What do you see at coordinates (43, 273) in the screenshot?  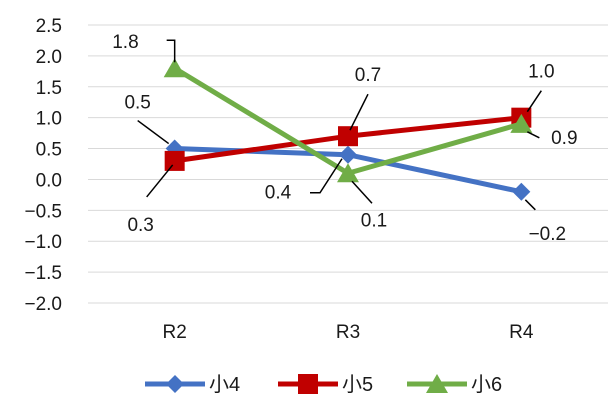 I see `y-tick-label: −1.5` at bounding box center [43, 273].